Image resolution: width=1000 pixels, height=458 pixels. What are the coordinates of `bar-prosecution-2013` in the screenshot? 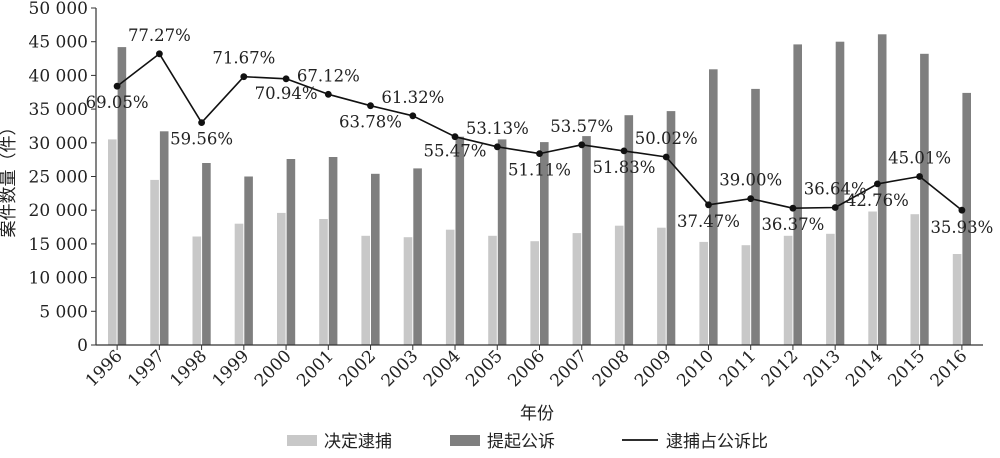 It's located at (840, 193).